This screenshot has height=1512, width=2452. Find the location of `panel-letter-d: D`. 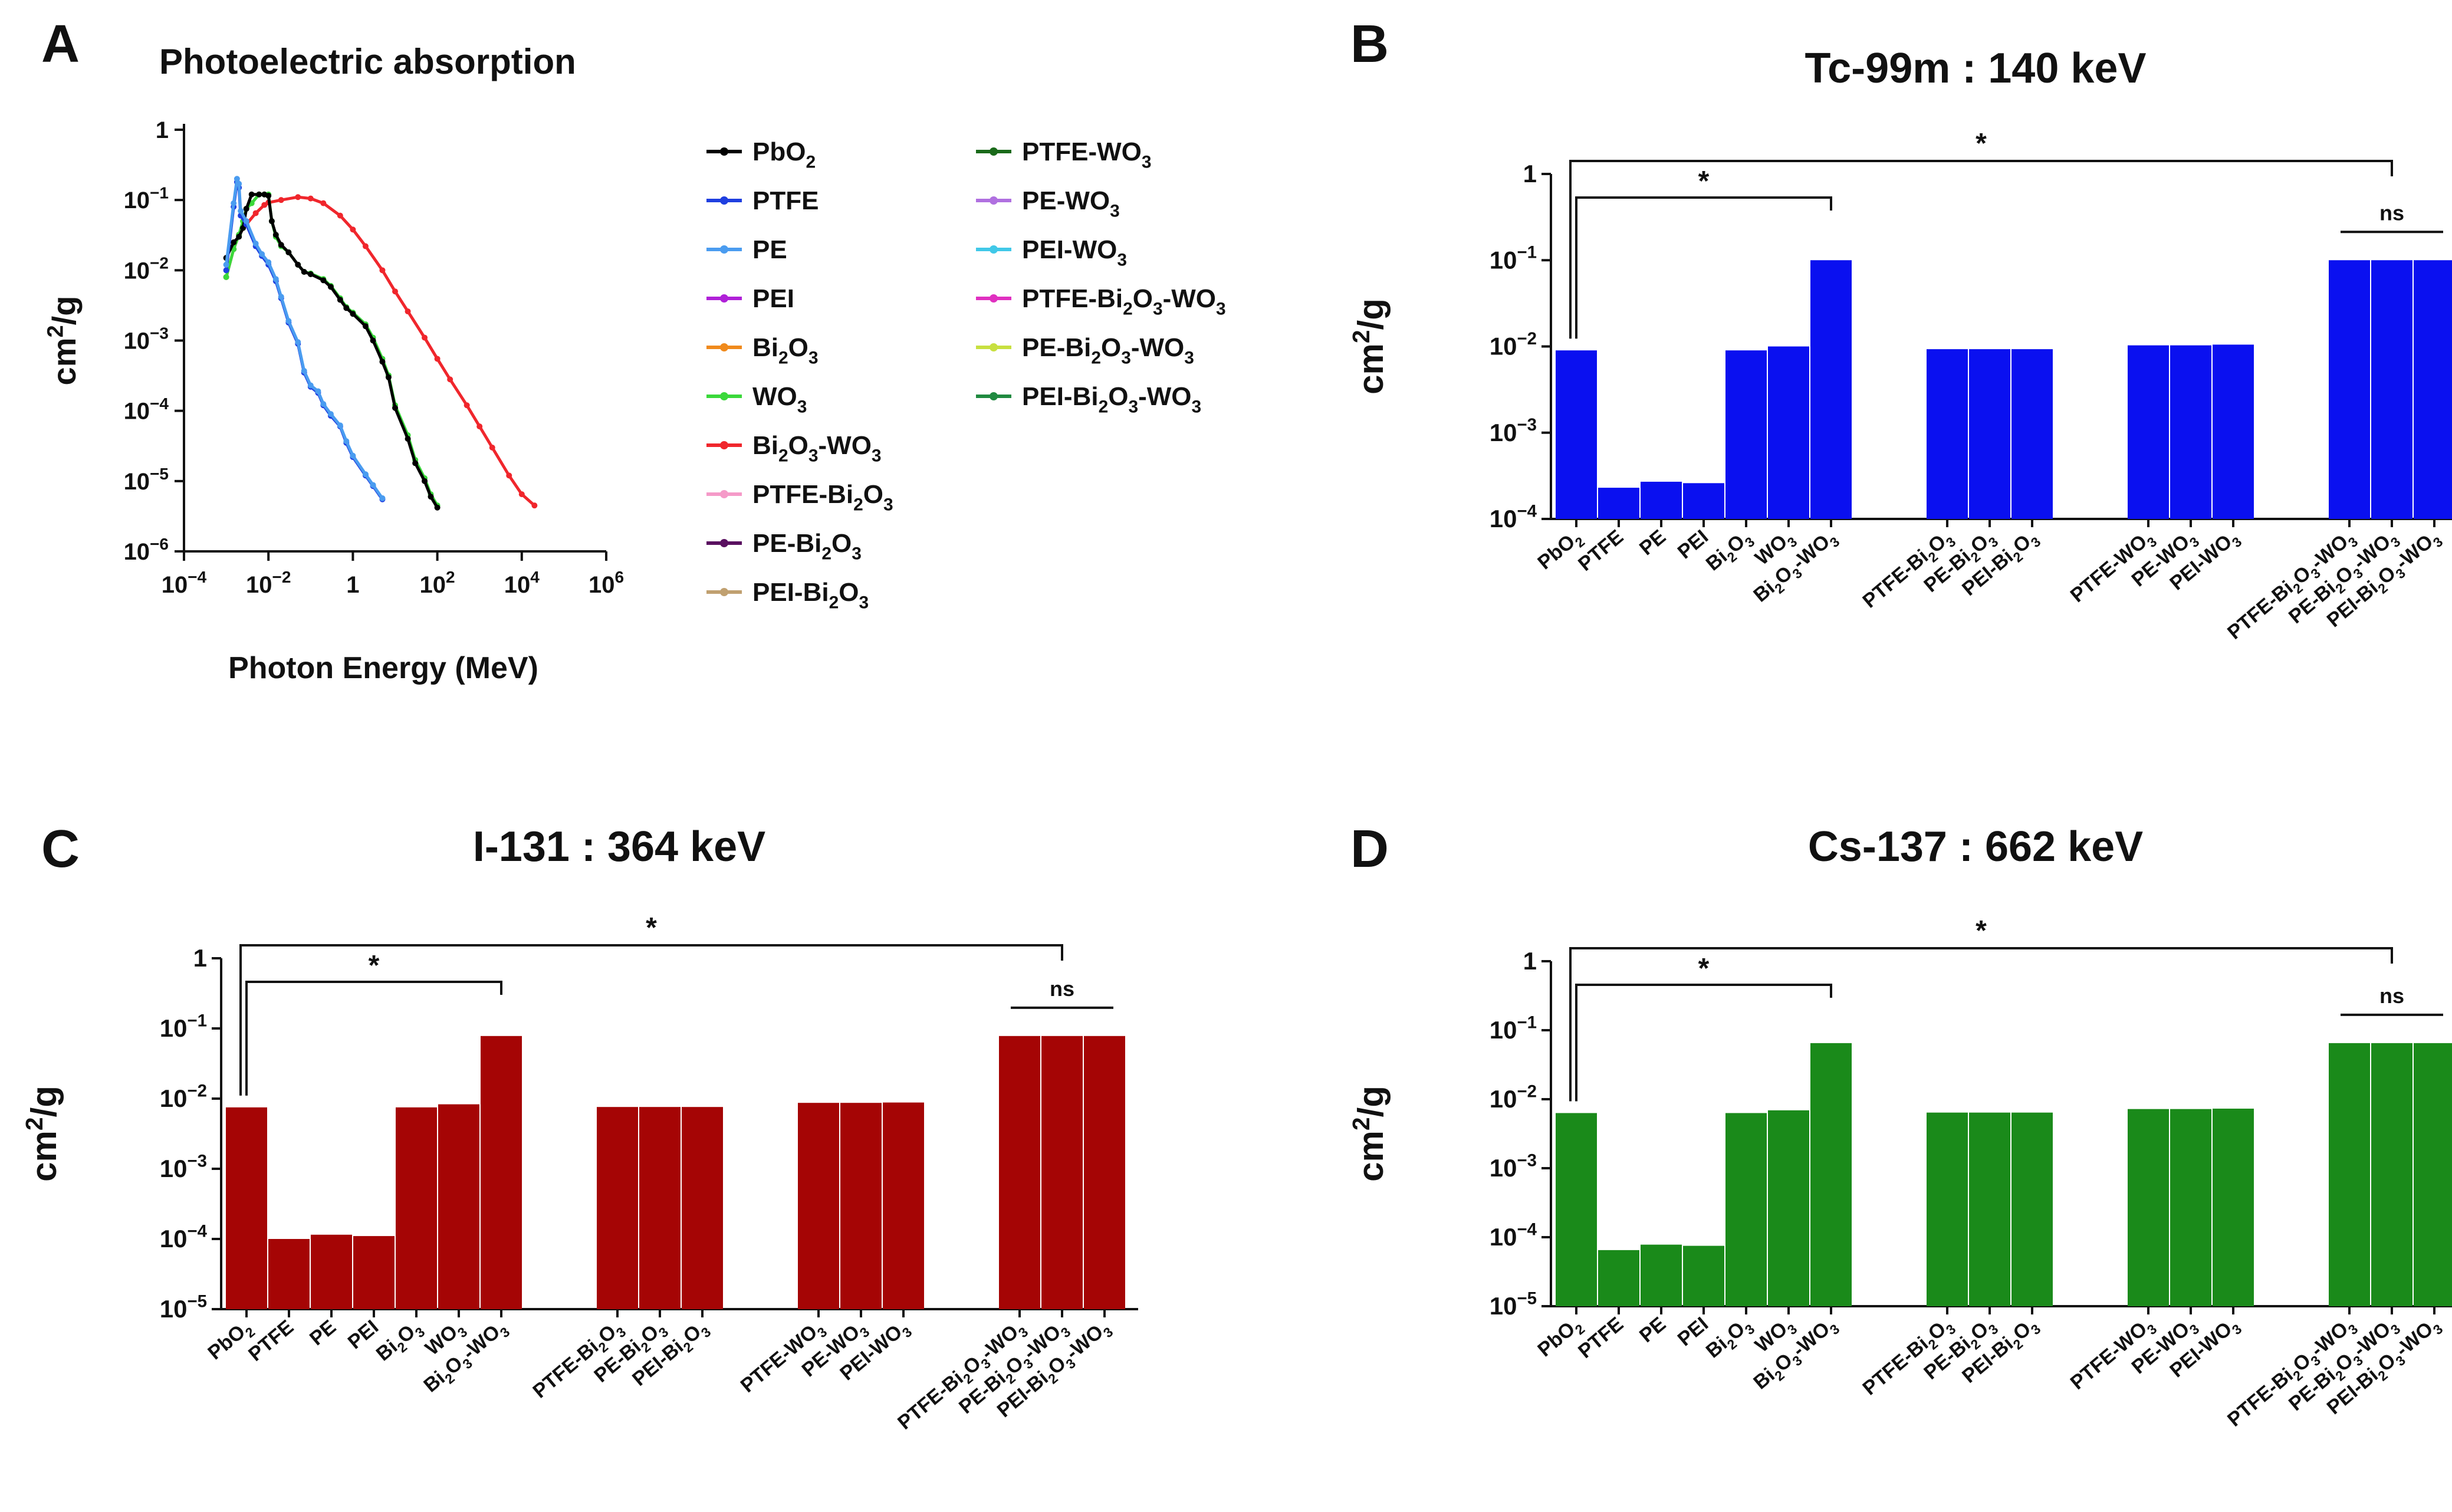

panel-letter-d: D is located at coordinates (1369, 850).